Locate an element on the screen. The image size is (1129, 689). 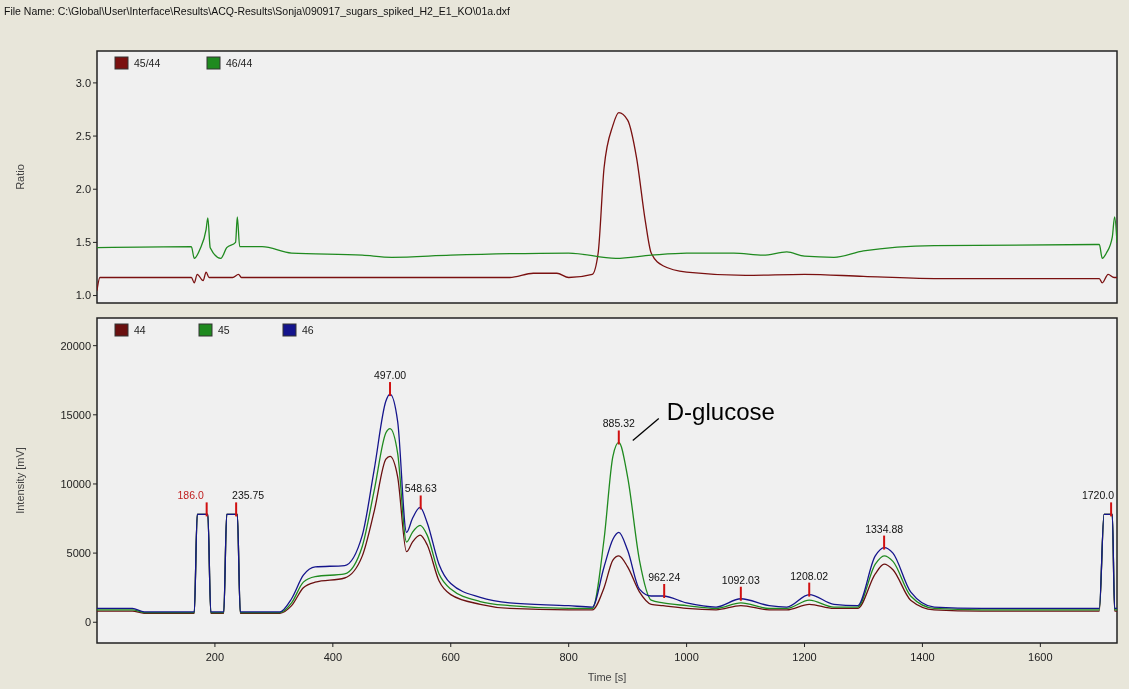
annotation: 548.63 is located at coordinates (420, 488).